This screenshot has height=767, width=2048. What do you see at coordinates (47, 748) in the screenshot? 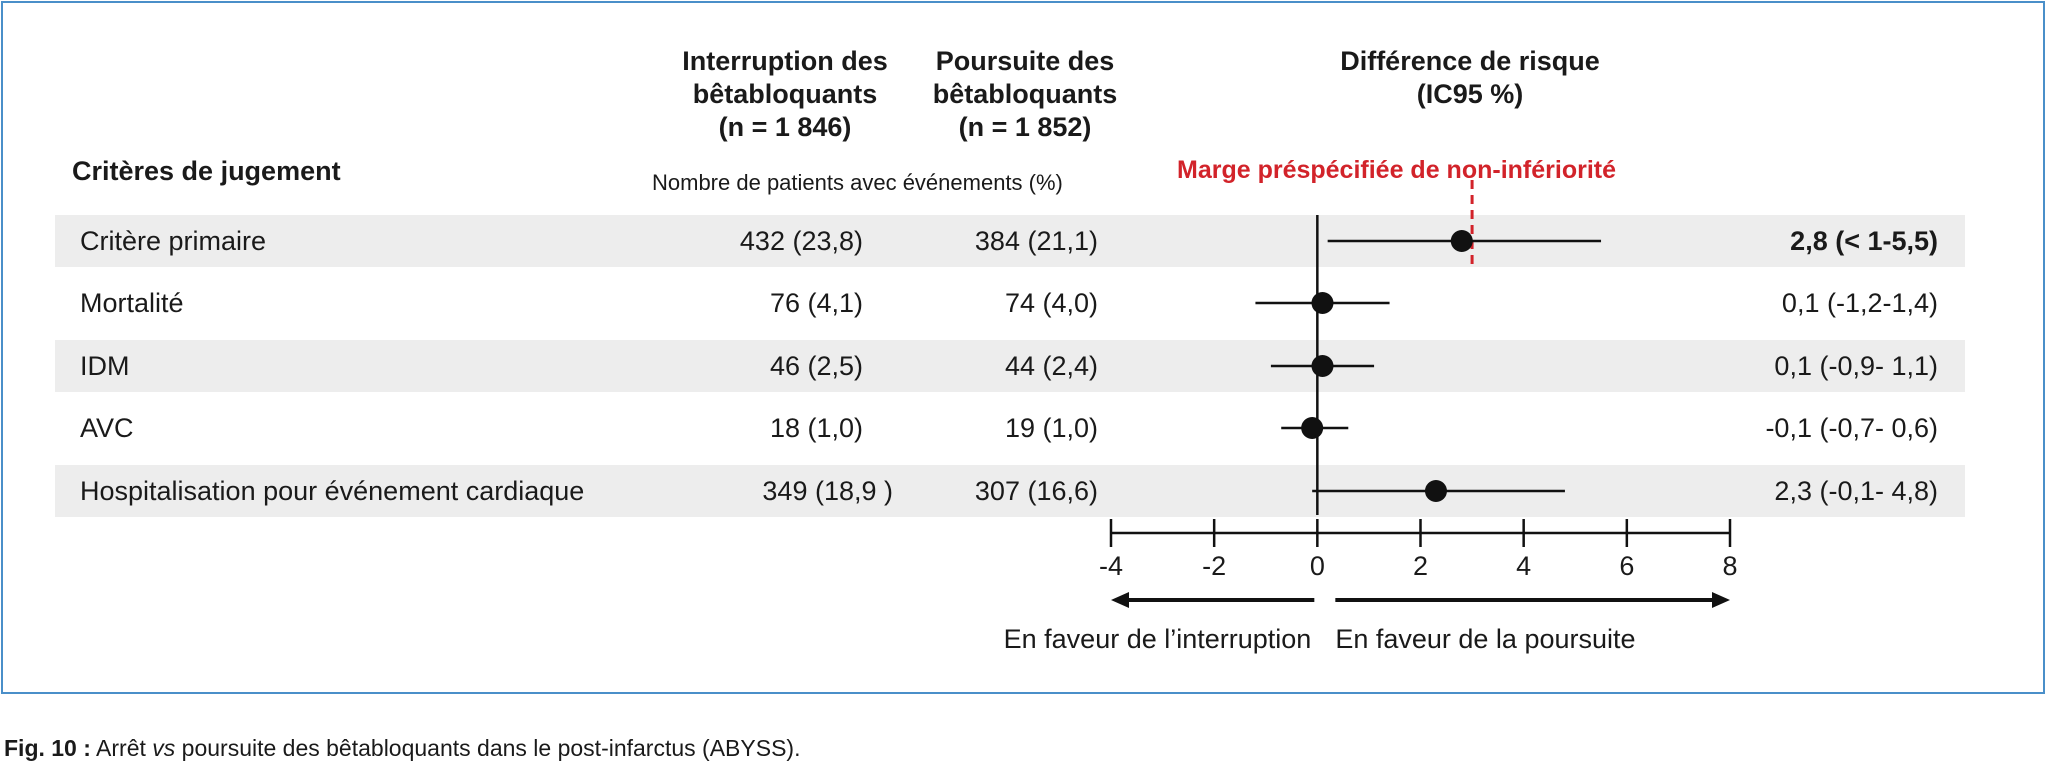
I see `caption-label: Fig. 10 :` at bounding box center [47, 748].